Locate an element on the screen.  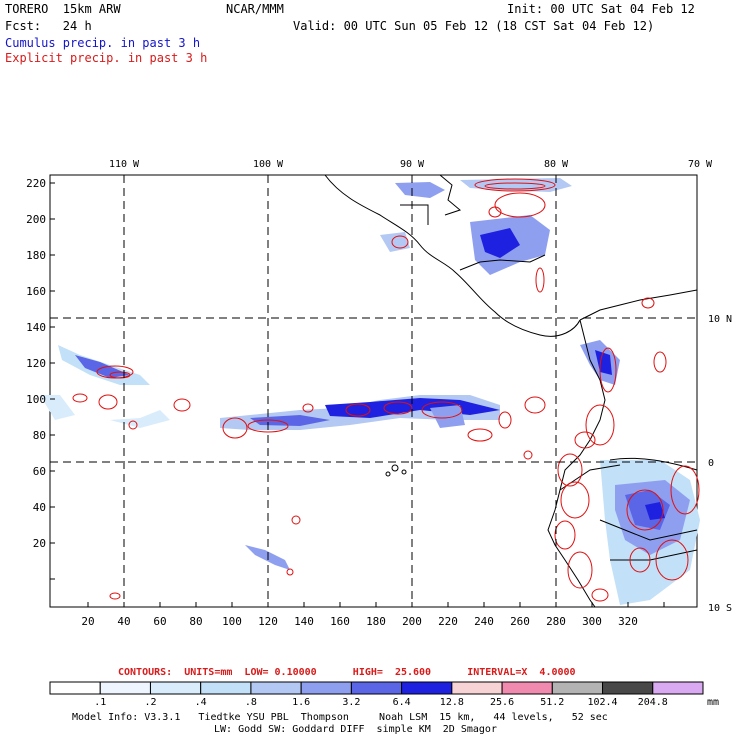
x-tick-label: 80 is located at coordinates (195, 621).